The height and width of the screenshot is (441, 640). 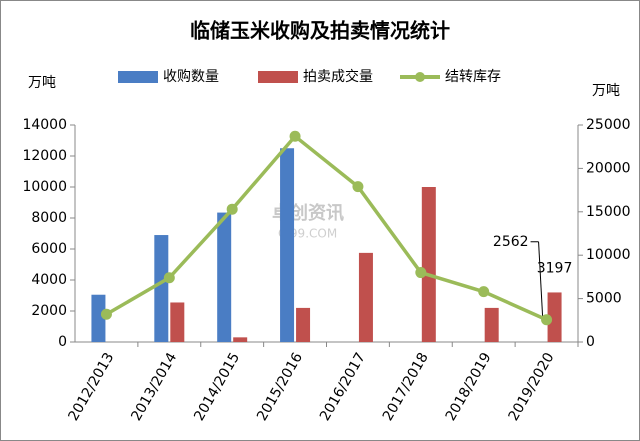 What do you see at coordinates (608, 212) in the screenshot?
I see `y2-tick-label: 15000` at bounding box center [608, 212].